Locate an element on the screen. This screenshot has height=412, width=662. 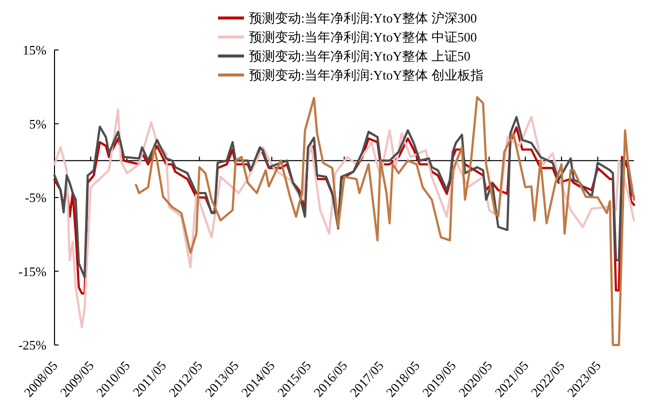
y-tick-label: -5% is located at coordinates (35, 198).